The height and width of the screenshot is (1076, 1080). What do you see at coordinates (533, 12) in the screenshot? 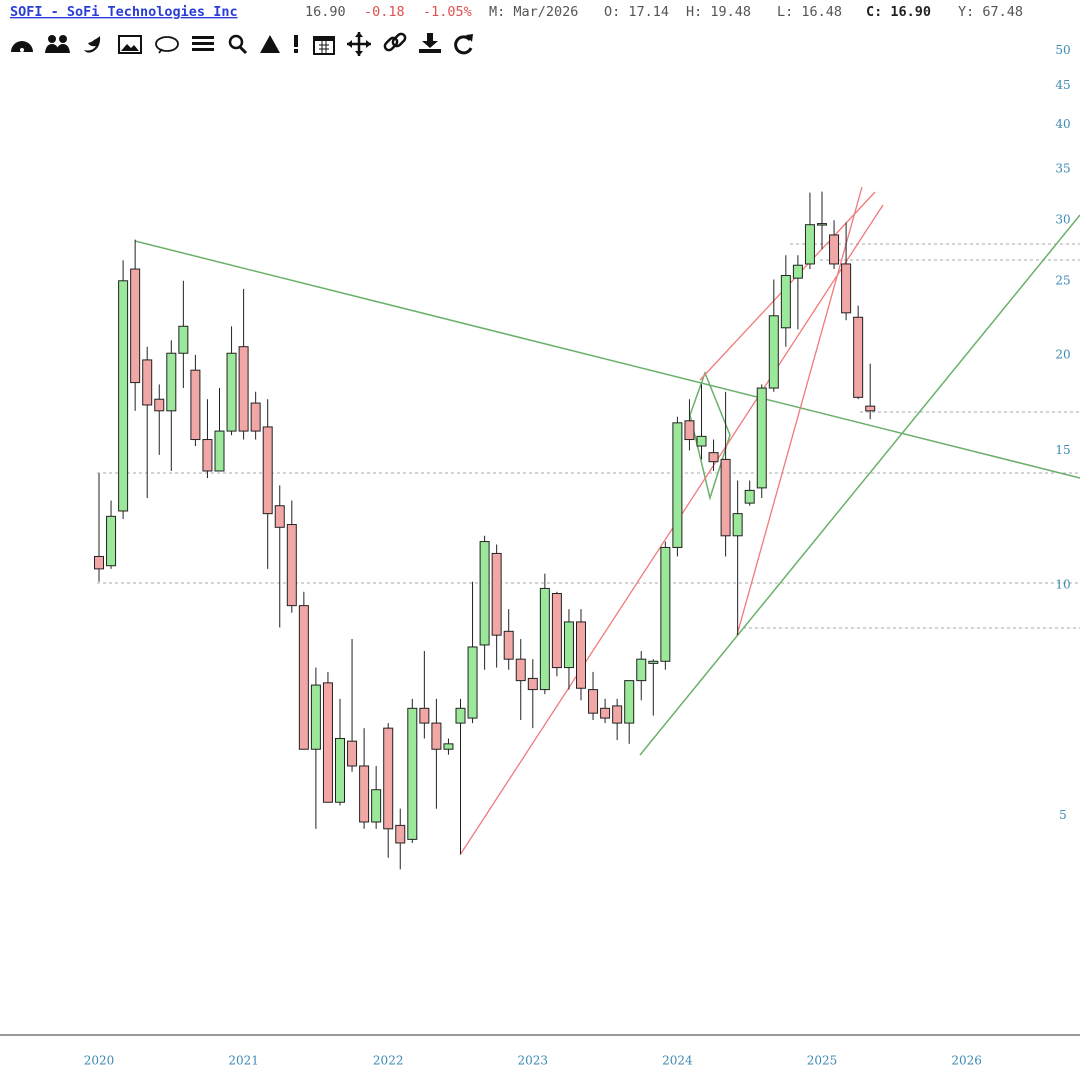
I see `period: M: Mar/2026` at bounding box center [533, 12].